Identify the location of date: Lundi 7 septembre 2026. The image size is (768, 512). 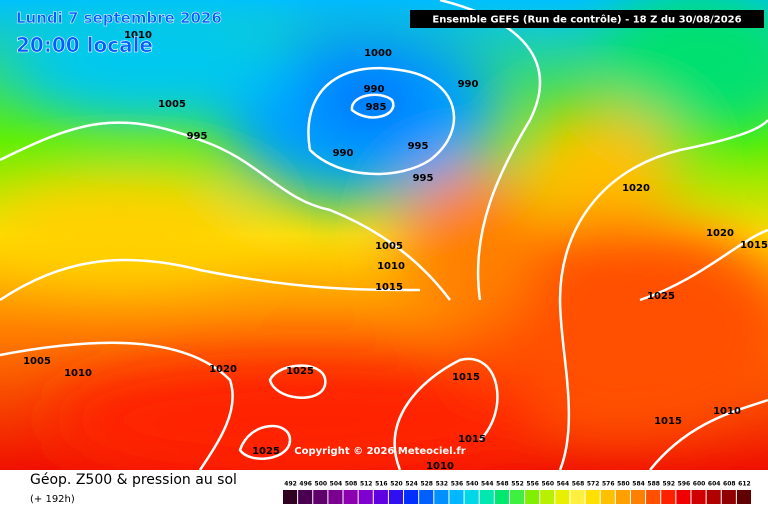
(119, 18).